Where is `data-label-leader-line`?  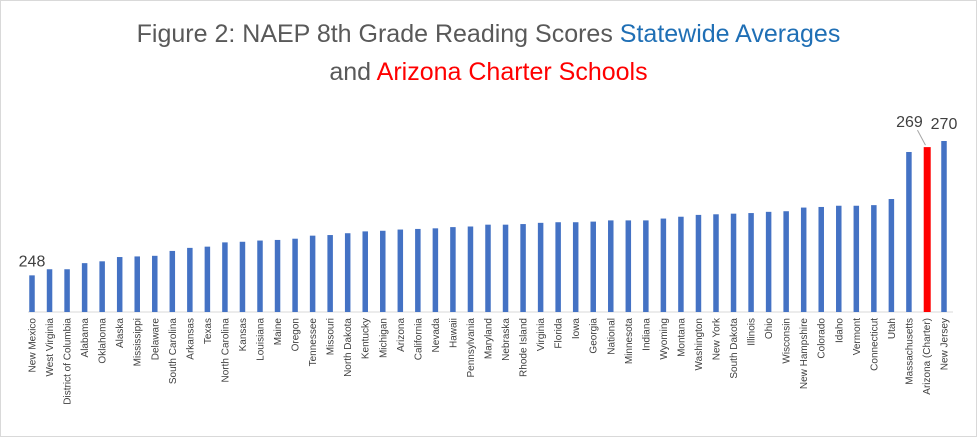 data-label-leader-line is located at coordinates (921, 137).